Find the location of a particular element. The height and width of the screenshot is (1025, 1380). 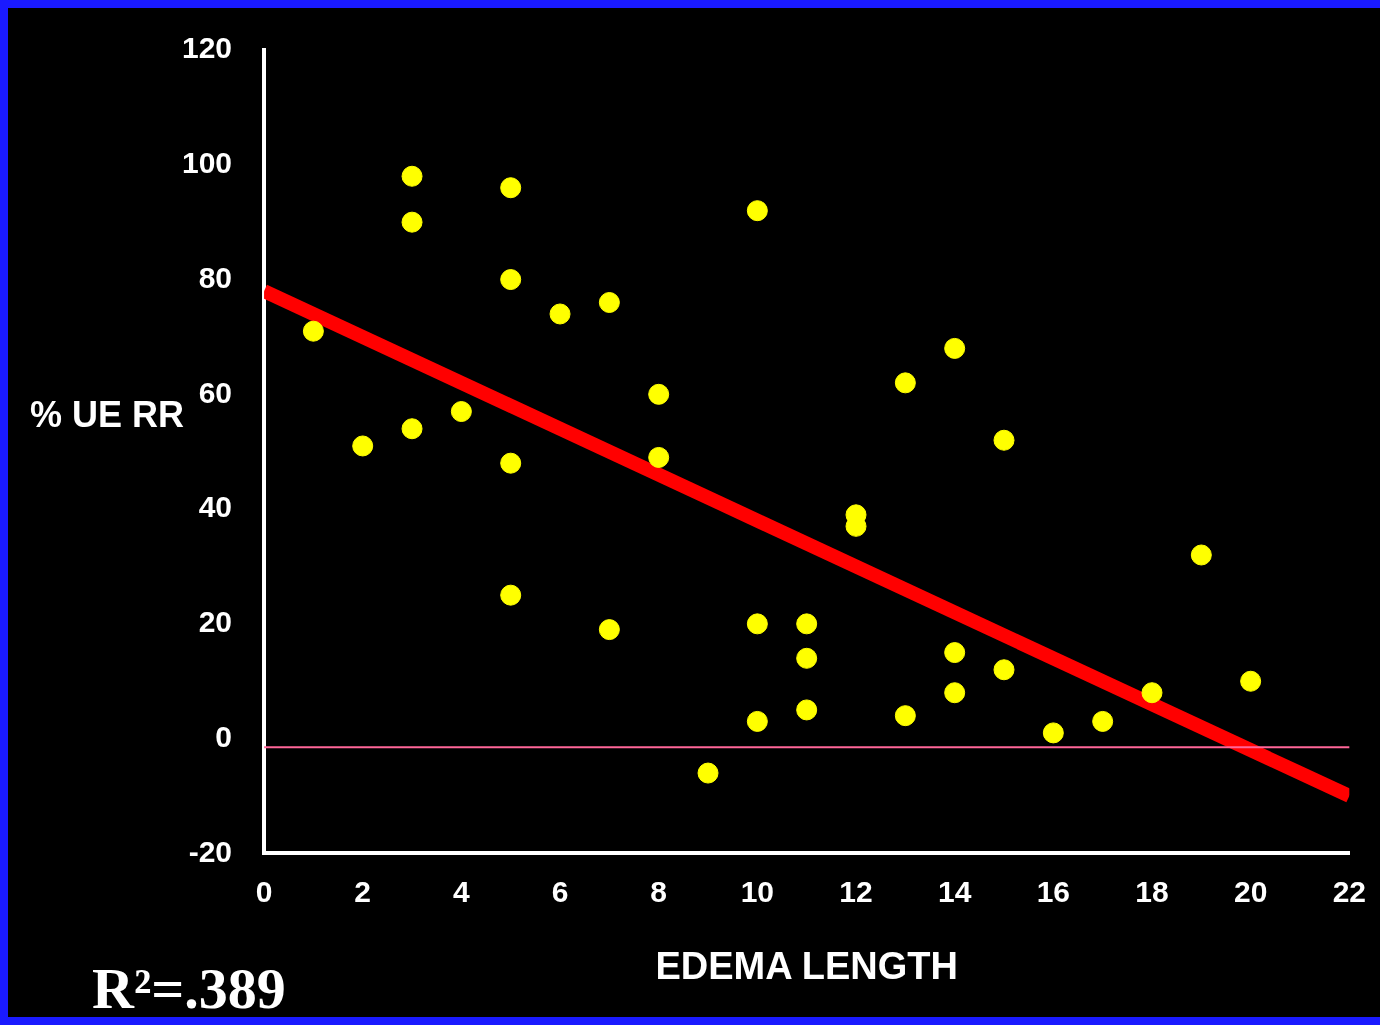

x-axis-title: EDEMA LENGTH is located at coordinates (806, 965).